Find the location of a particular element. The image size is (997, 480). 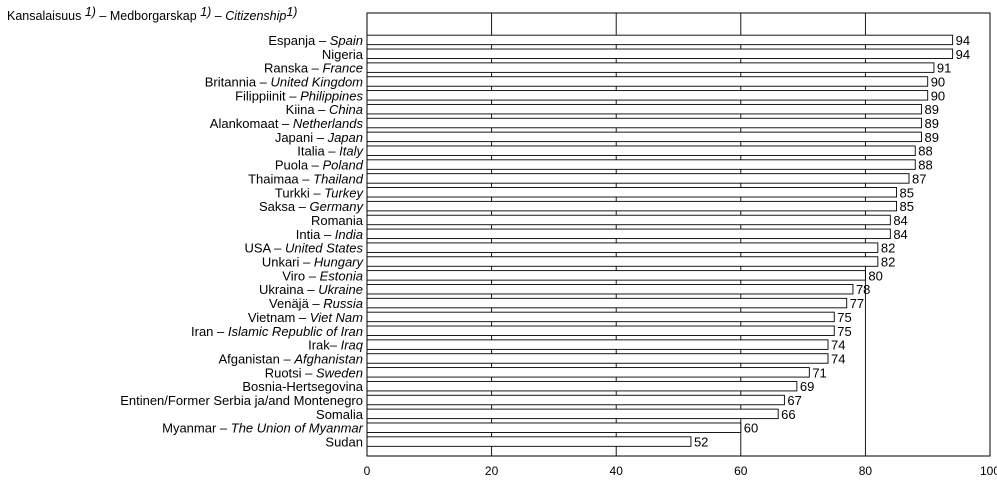

tick-label: 60 is located at coordinates (741, 471).